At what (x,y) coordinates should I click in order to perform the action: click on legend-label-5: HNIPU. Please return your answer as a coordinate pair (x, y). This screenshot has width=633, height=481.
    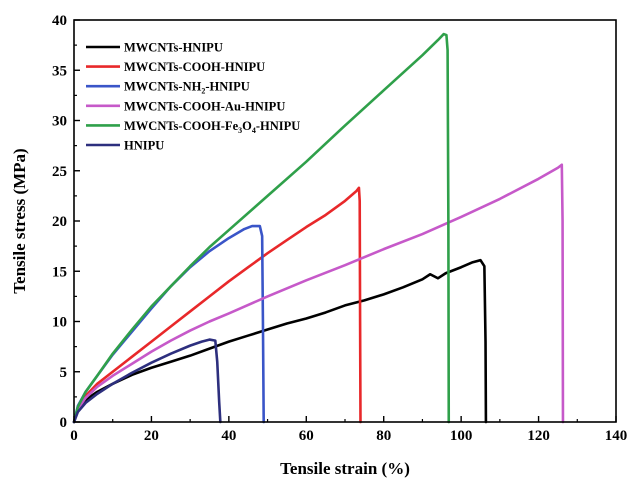
    Looking at the image, I should click on (144, 146).